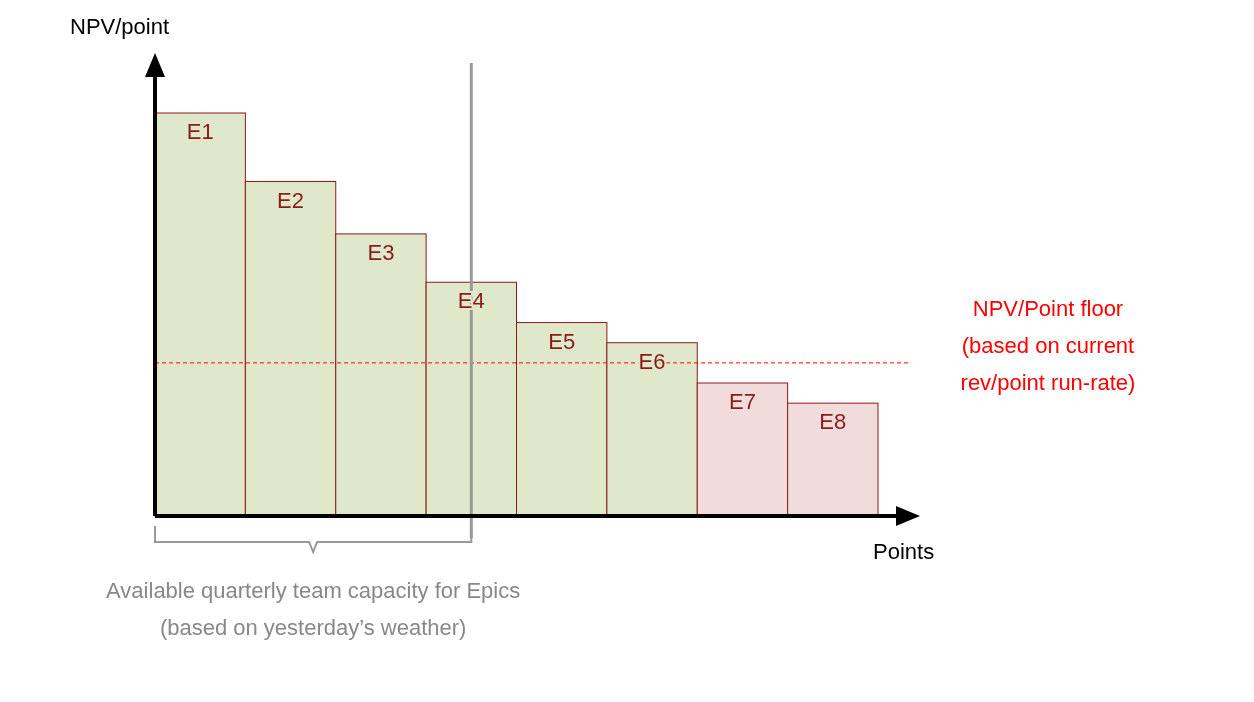 The height and width of the screenshot is (702, 1254). I want to click on x-tick-label: E8, so click(833, 422).